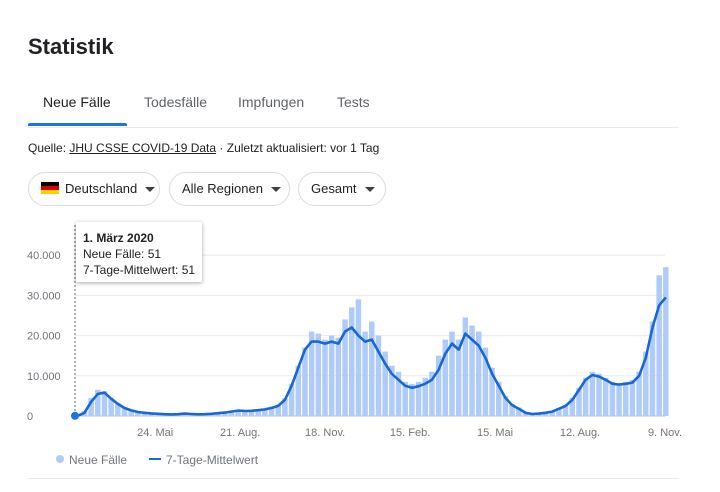 The height and width of the screenshot is (492, 720). Describe the element at coordinates (143, 148) in the screenshot. I see `source-link: JHU CSSE COVID-19 Data` at that location.